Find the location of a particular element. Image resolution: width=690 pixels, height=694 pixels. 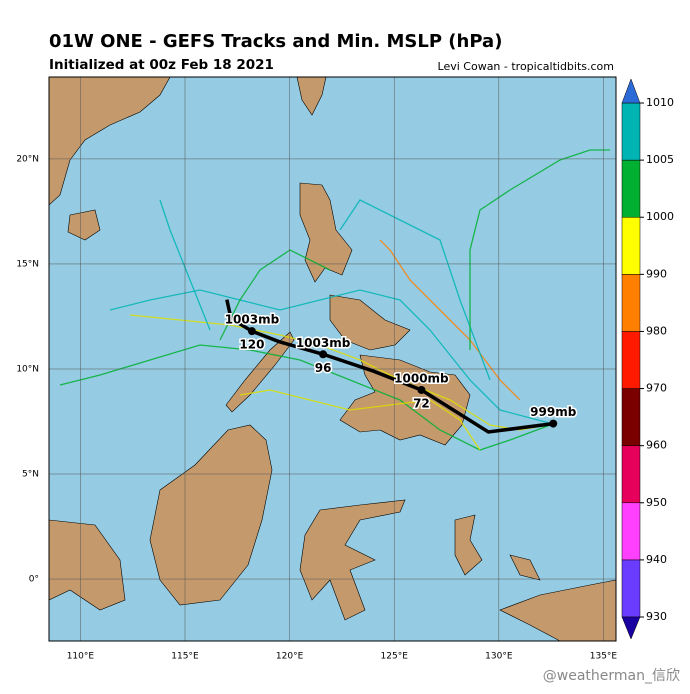

pressure-label: 1000mb is located at coordinates (421, 378).